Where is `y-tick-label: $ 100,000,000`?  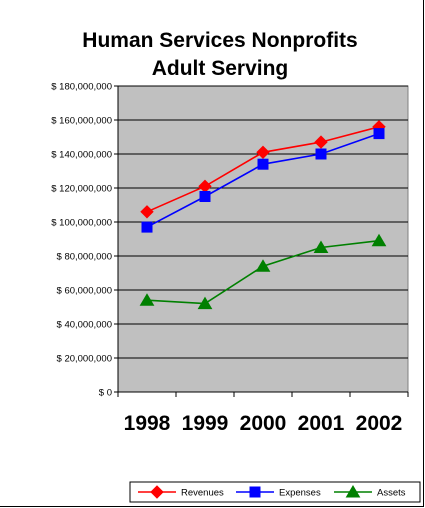
y-tick-label: $ 100,000,000 is located at coordinates (81, 223).